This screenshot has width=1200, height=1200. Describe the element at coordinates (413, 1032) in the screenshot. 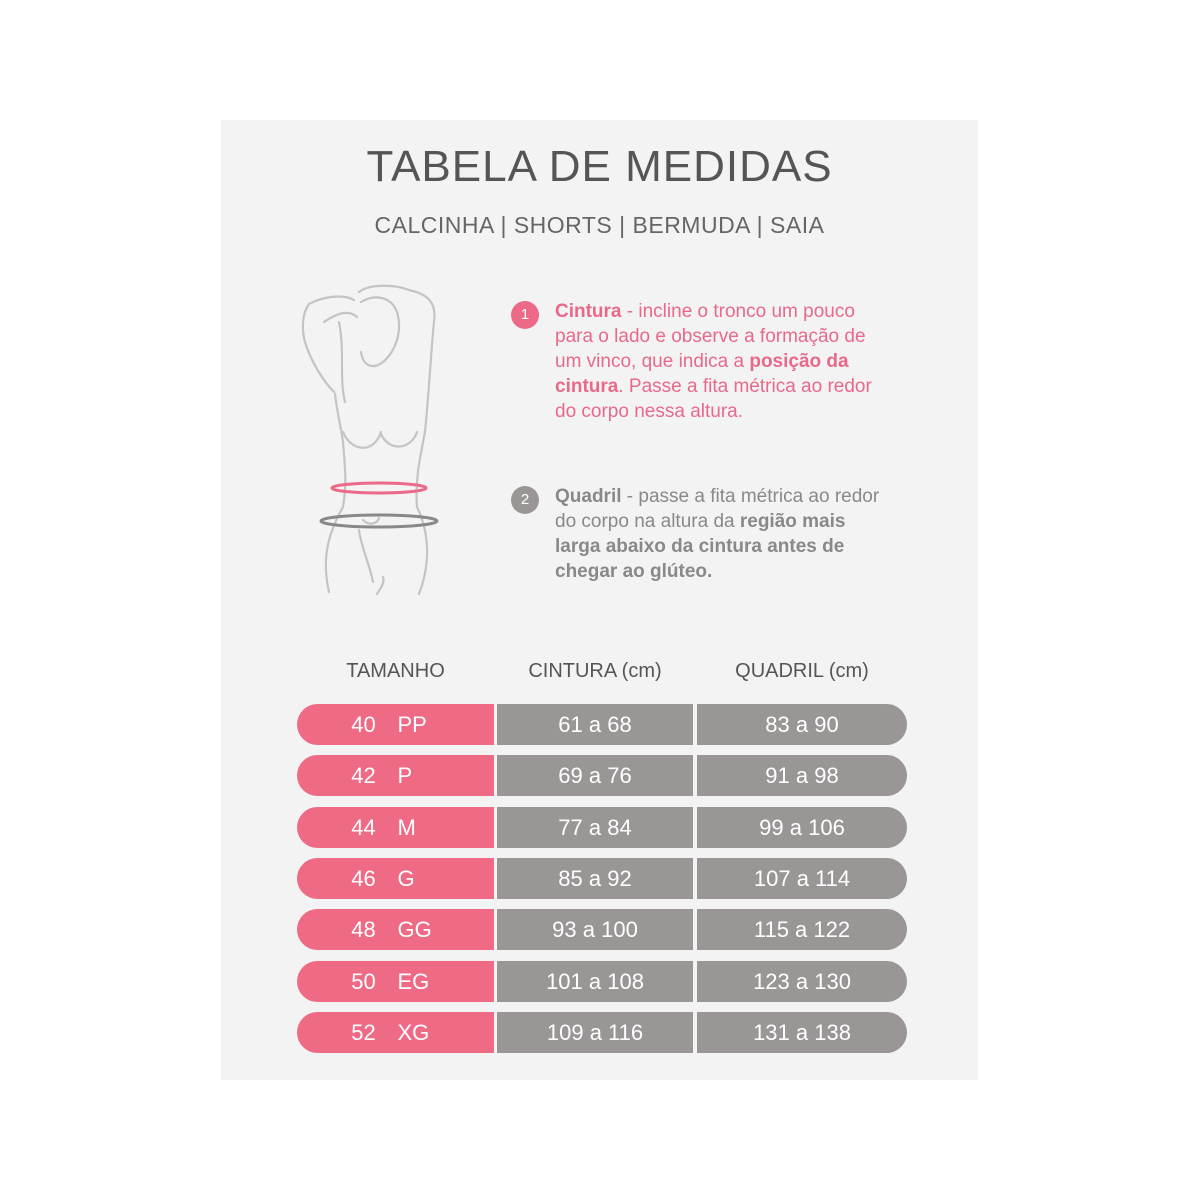

I see `size-letter: XG` at that location.